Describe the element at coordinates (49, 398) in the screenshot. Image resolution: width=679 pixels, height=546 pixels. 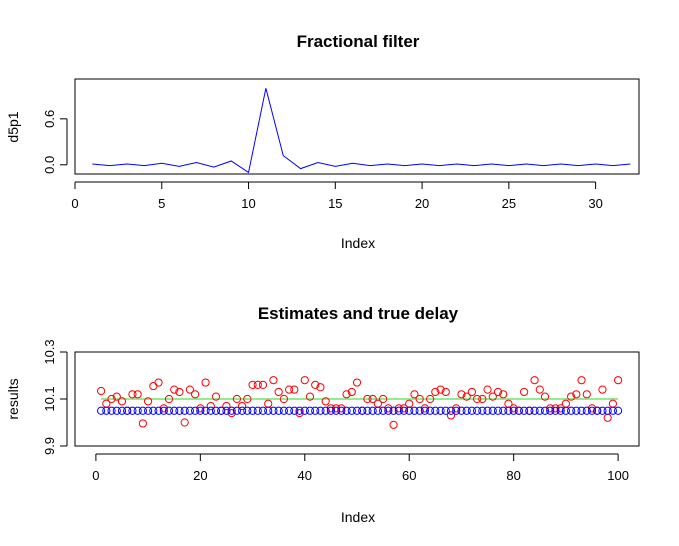
I see `y-tick-label: 10.1` at that location.